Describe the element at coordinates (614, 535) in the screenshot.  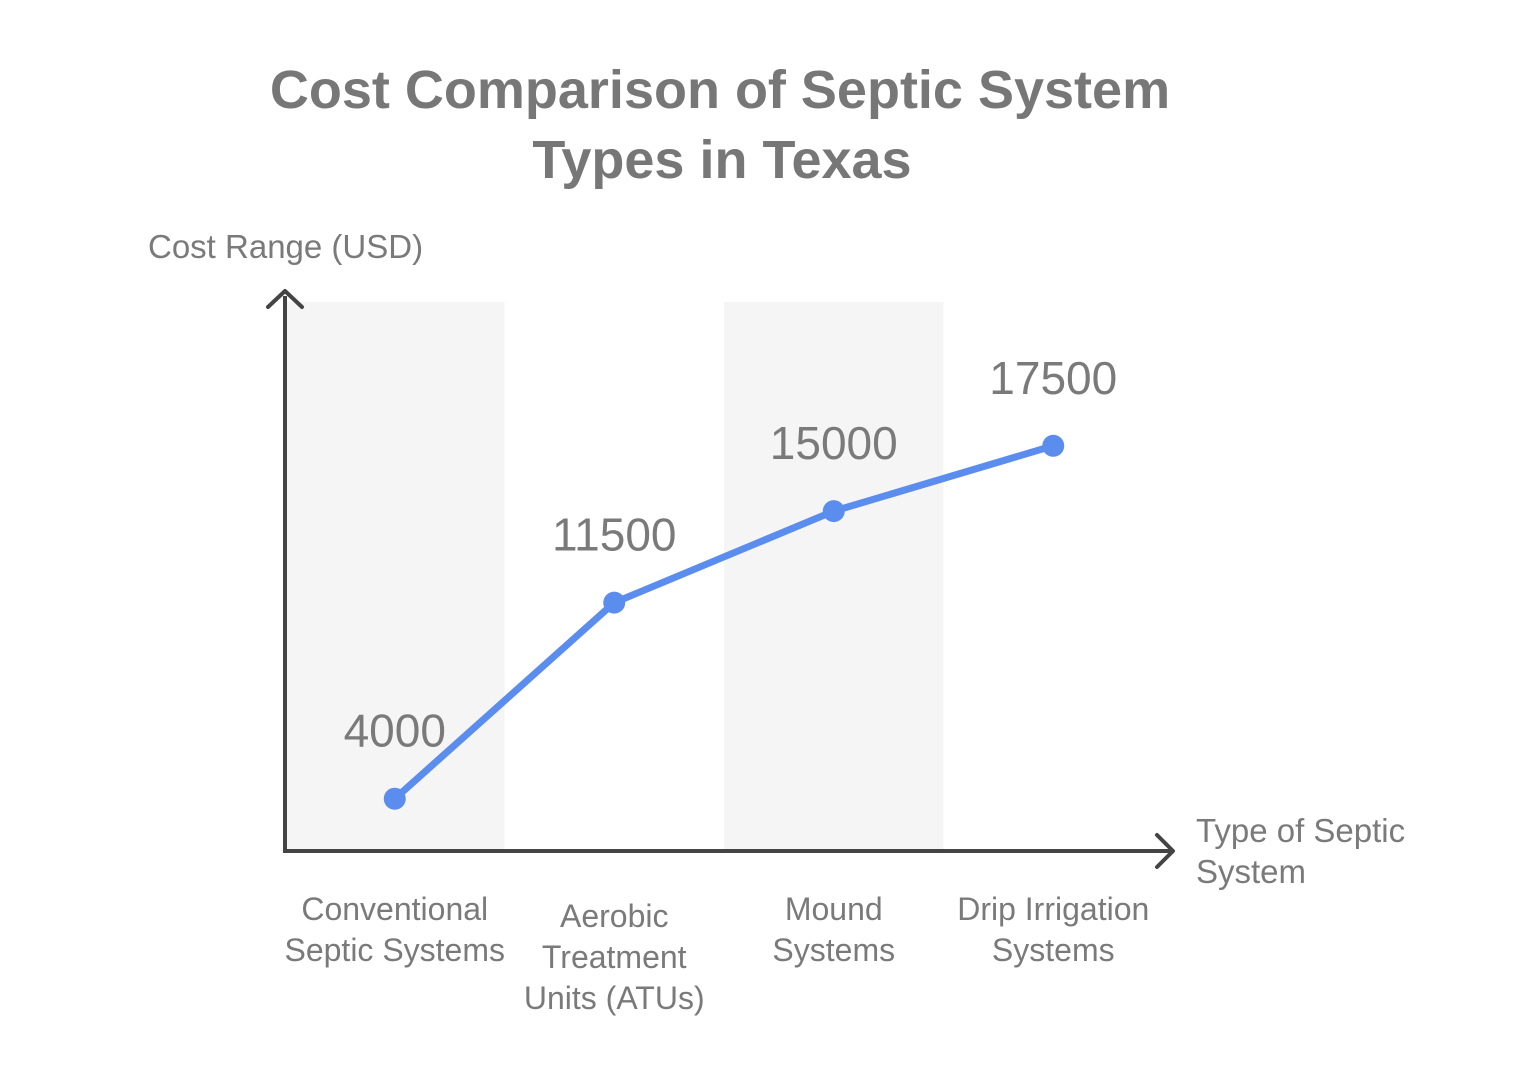
I see `data-label-2: 11500` at that location.